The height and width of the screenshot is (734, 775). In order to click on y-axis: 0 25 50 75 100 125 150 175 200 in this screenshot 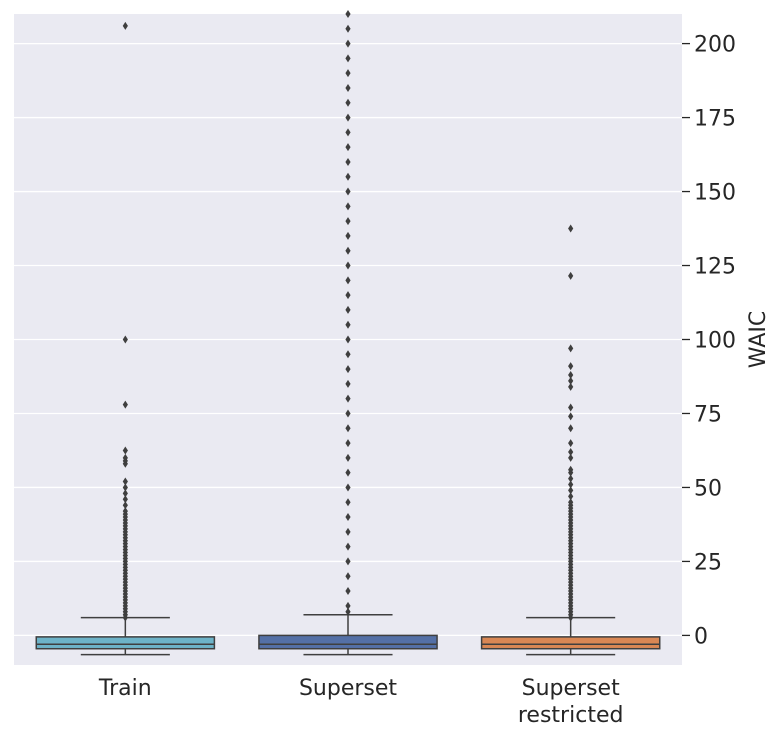, I will do `click(709, 341)`.